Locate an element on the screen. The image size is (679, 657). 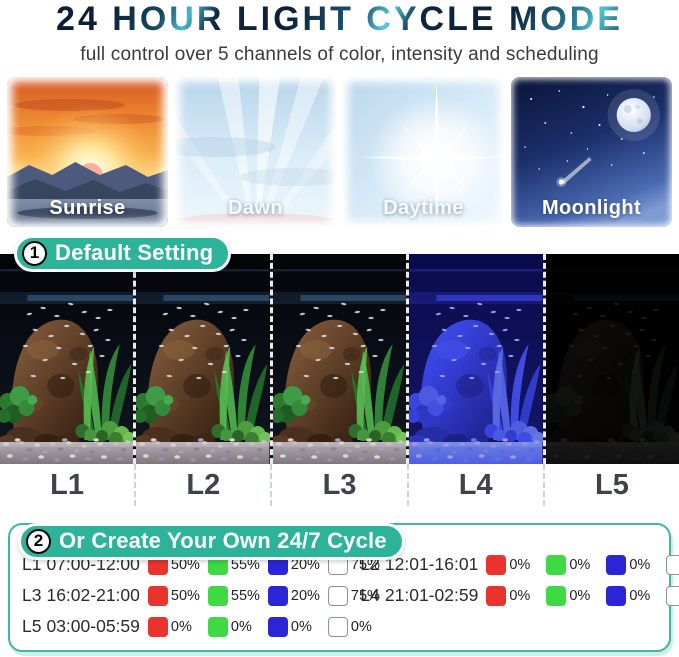
daytime-graphic is located at coordinates (423, 152).